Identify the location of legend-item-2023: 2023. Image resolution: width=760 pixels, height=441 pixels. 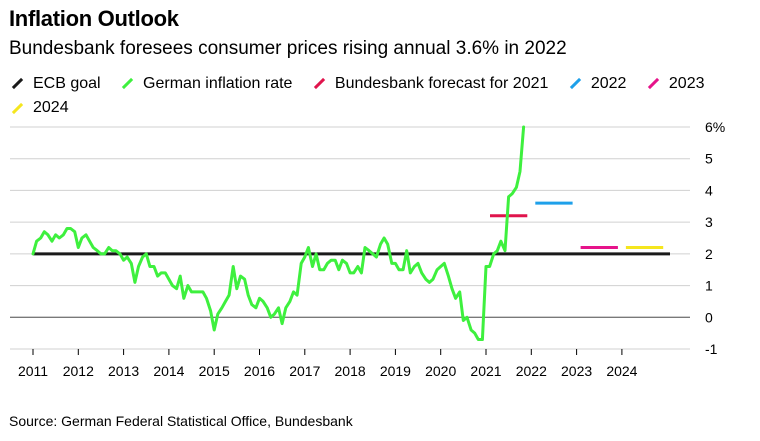
(675, 84).